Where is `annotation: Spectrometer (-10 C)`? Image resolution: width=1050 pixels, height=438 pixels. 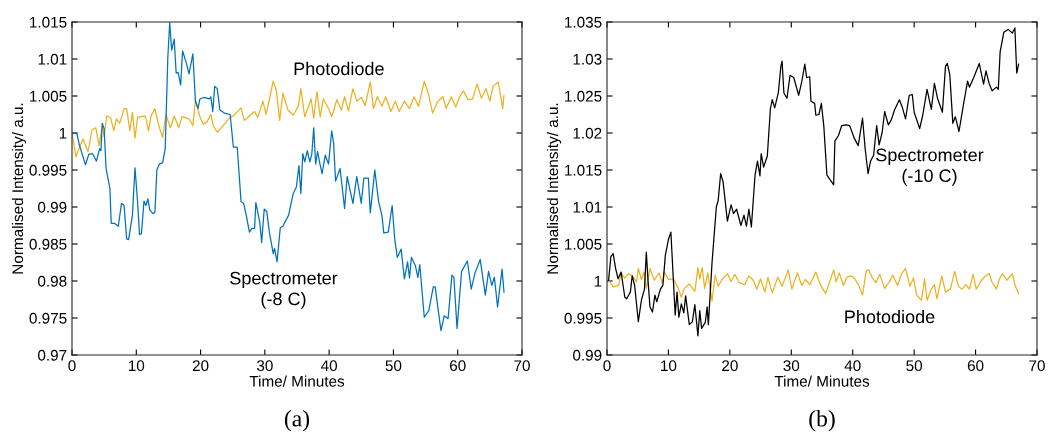 annotation: Spectrometer (-10 C) is located at coordinates (930, 167).